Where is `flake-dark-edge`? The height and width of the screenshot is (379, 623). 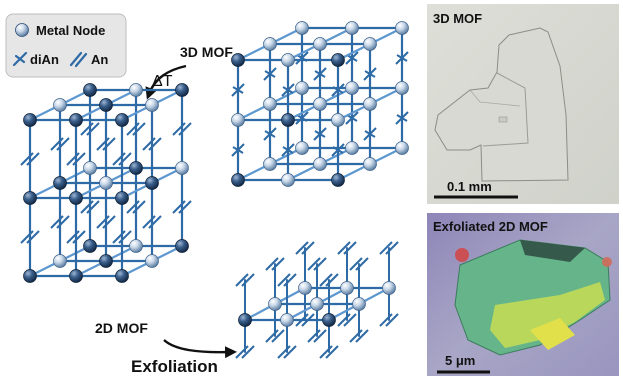
flake-dark-edge is located at coordinates (552, 251).